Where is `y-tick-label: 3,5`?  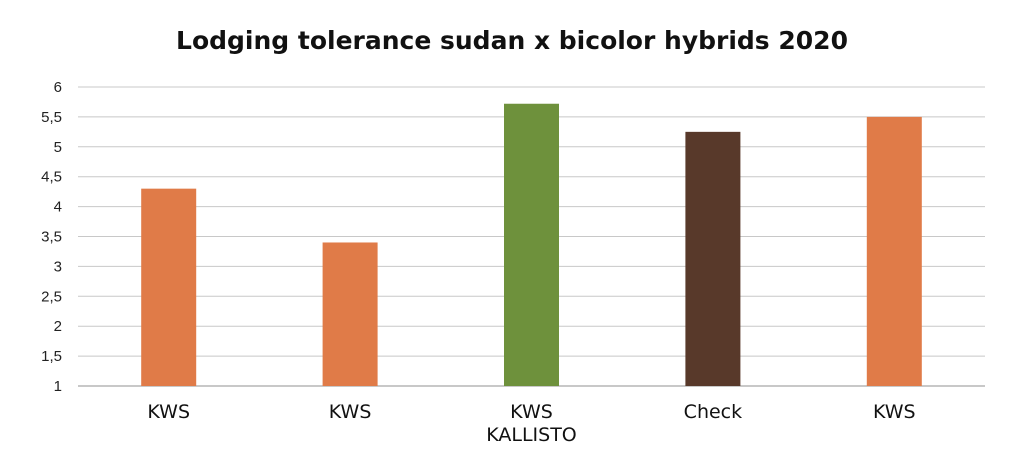 y-tick-label: 3,5 is located at coordinates (51, 237).